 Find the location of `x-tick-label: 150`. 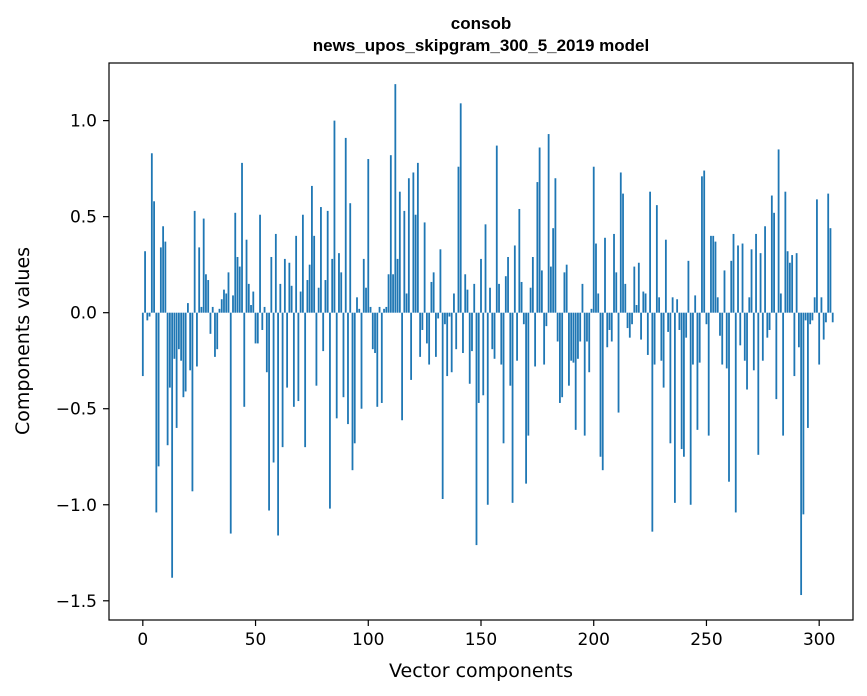

x-tick-label: 150 is located at coordinates (481, 640).